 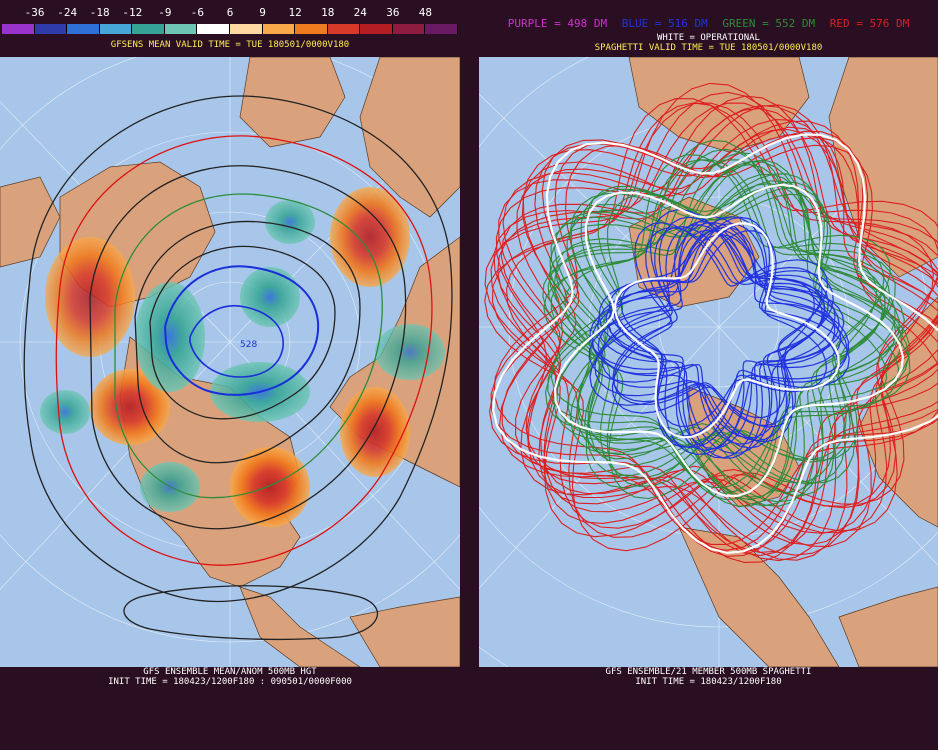 What do you see at coordinates (708, 682) in the screenshot?
I see `spaghetti-footer-line2: INIT TIME = 180423/1200F180` at bounding box center [708, 682].